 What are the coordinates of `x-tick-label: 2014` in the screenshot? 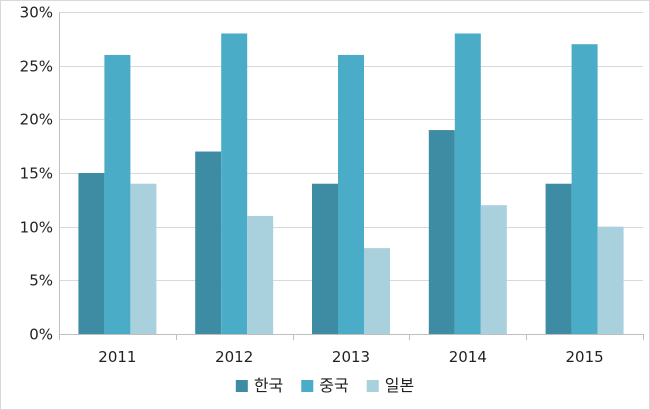 It's located at (468, 357).